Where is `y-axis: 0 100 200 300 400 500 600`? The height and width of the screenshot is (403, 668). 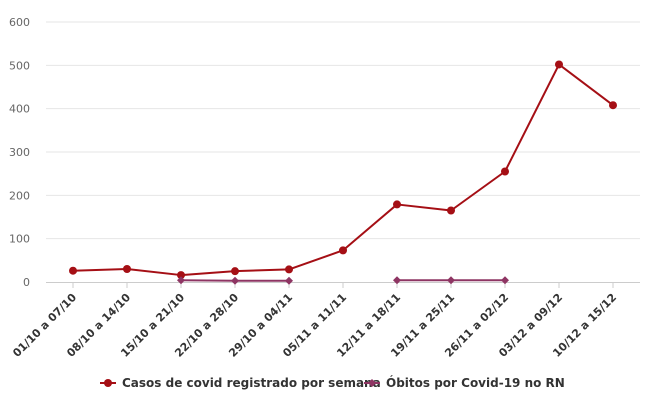 y-axis: 0 100 200 300 400 500 600 is located at coordinates (19, 152).